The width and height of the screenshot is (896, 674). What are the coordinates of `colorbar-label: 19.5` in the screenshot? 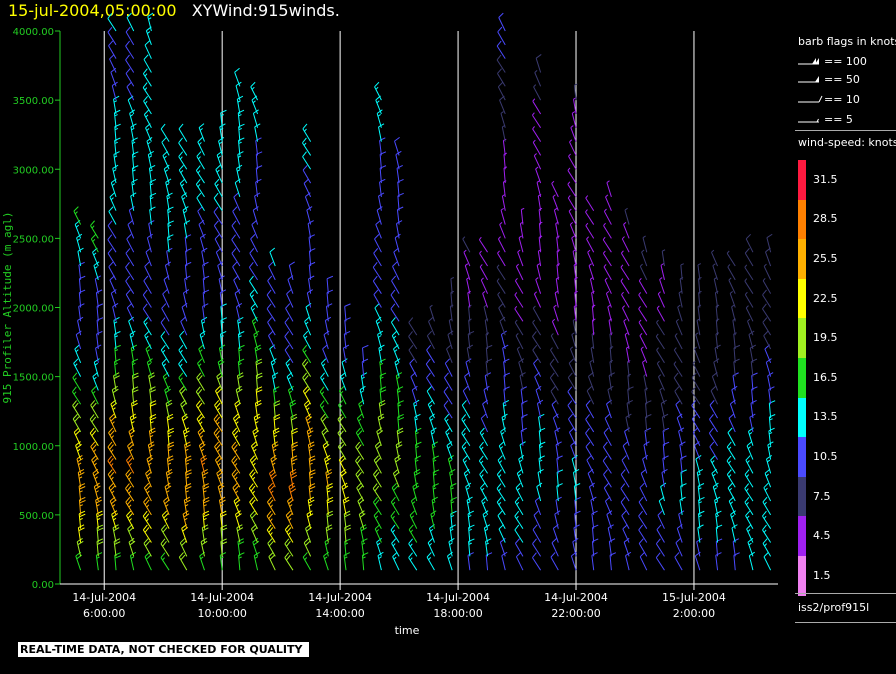 It's located at (825, 338).